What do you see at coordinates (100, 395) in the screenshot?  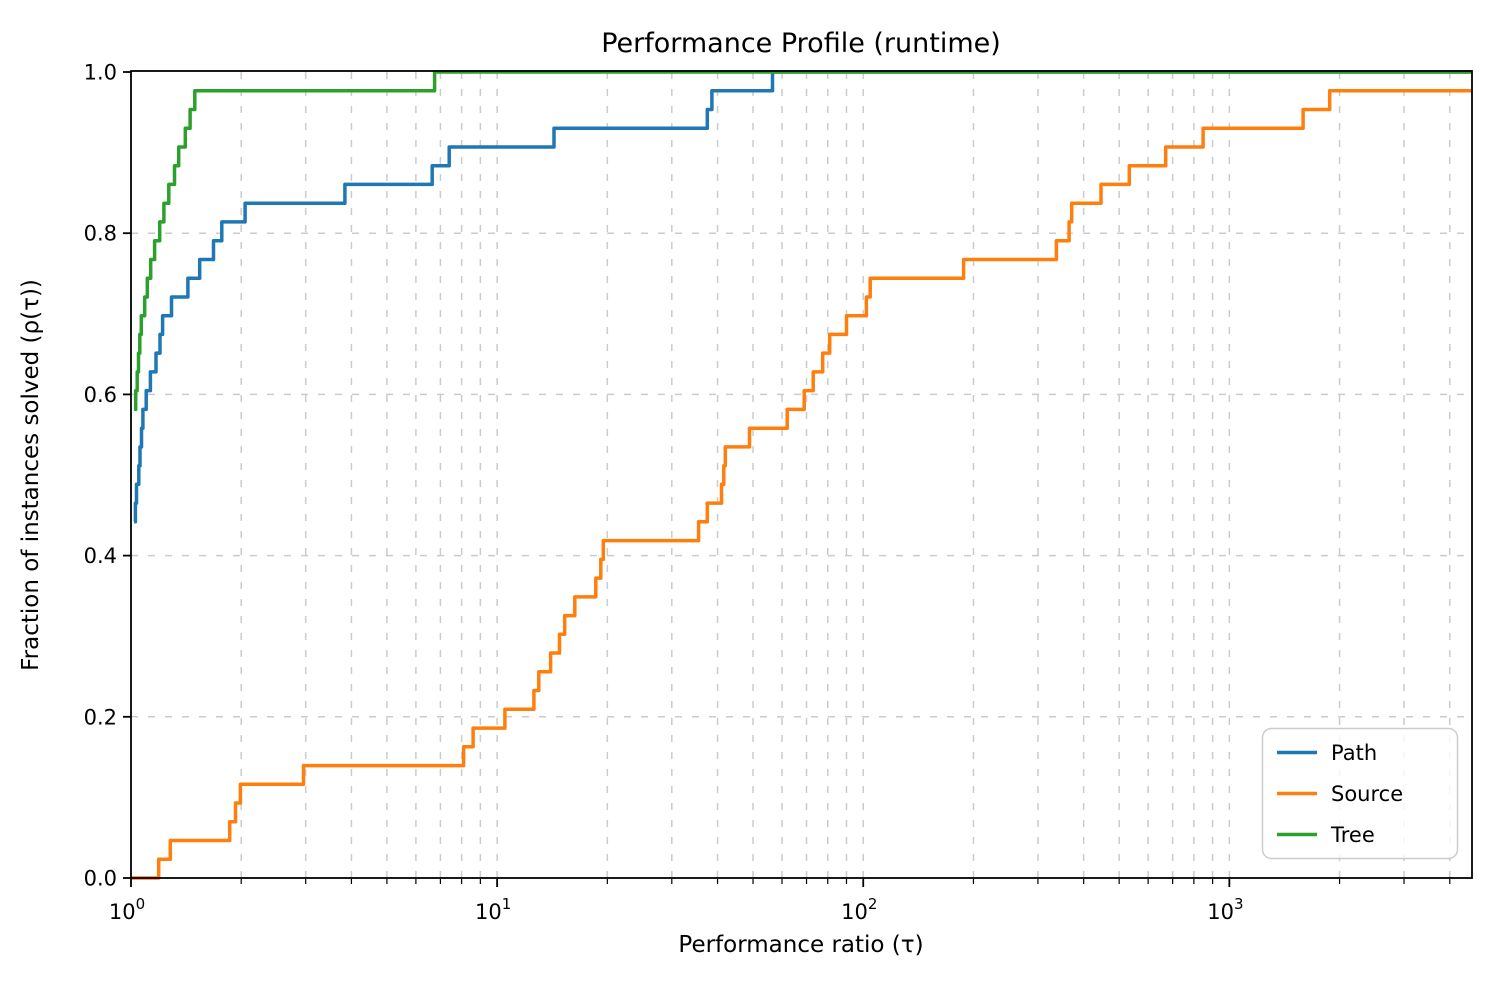 I see `y-tick-label: 0.6` at bounding box center [100, 395].